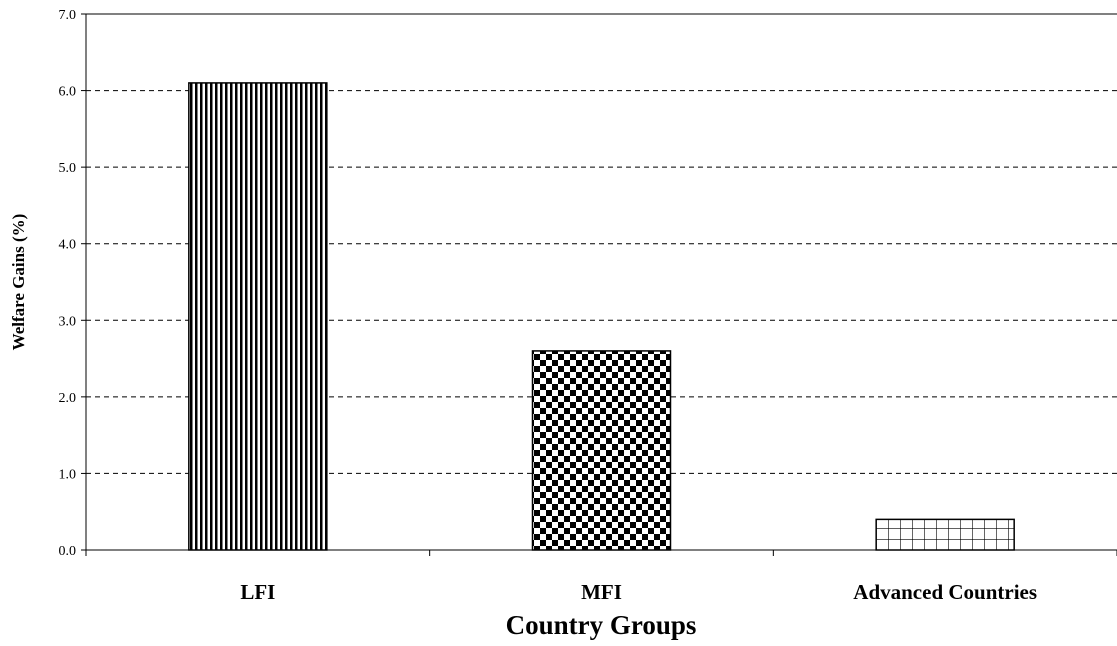  Describe the element at coordinates (68, 168) in the screenshot. I see `y-tick-label: 5.0` at that location.